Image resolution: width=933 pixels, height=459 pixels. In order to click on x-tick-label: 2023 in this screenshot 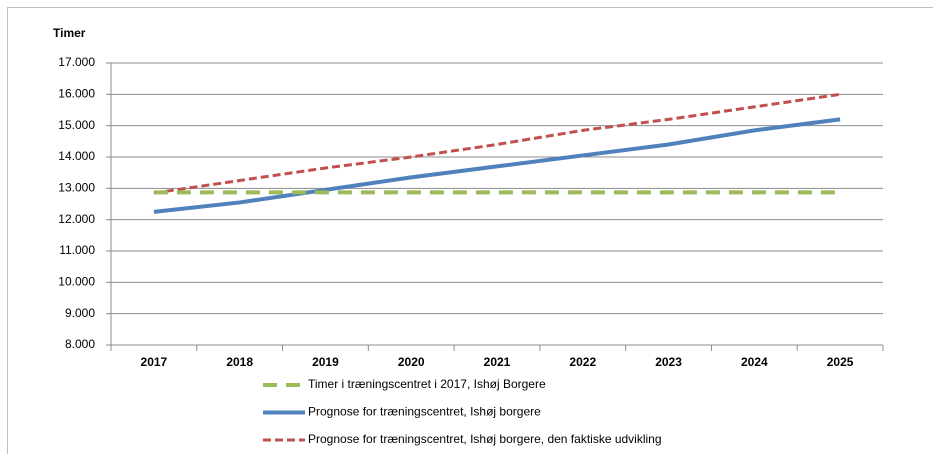, I will do `click(668, 362)`.